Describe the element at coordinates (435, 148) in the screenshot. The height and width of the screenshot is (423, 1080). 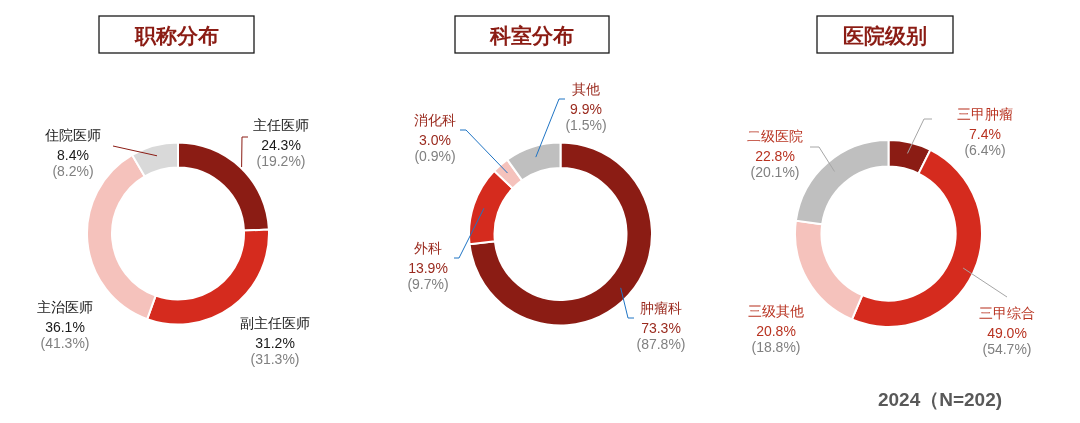
I see `data-label: 3.0% (0.9%)` at that location.